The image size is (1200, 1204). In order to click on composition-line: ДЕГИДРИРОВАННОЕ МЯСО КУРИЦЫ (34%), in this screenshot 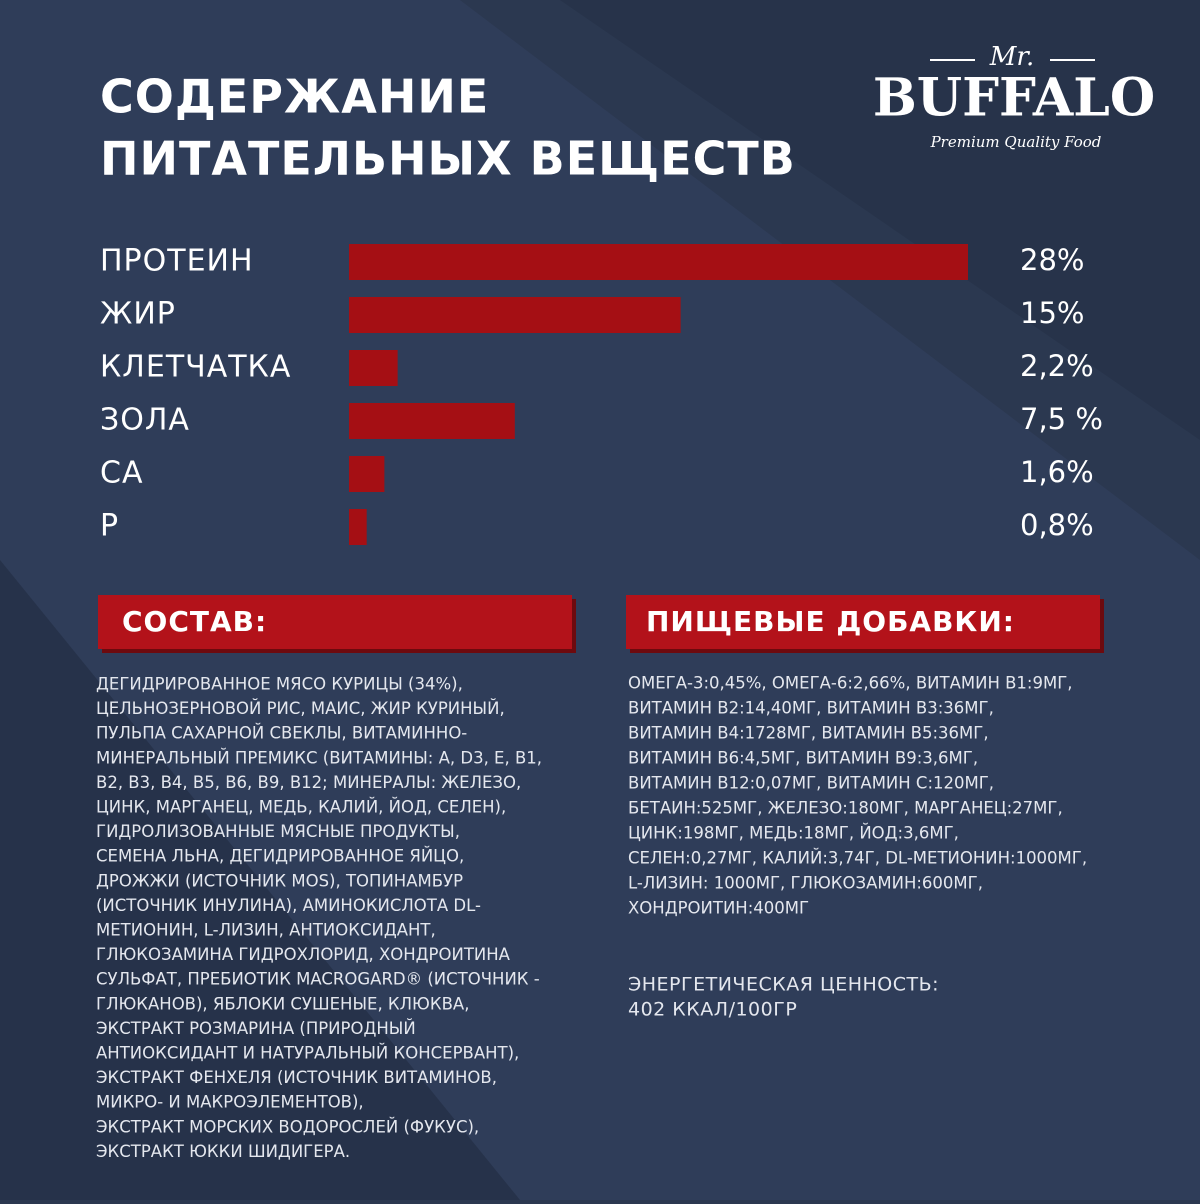, I will do `click(279, 684)`.